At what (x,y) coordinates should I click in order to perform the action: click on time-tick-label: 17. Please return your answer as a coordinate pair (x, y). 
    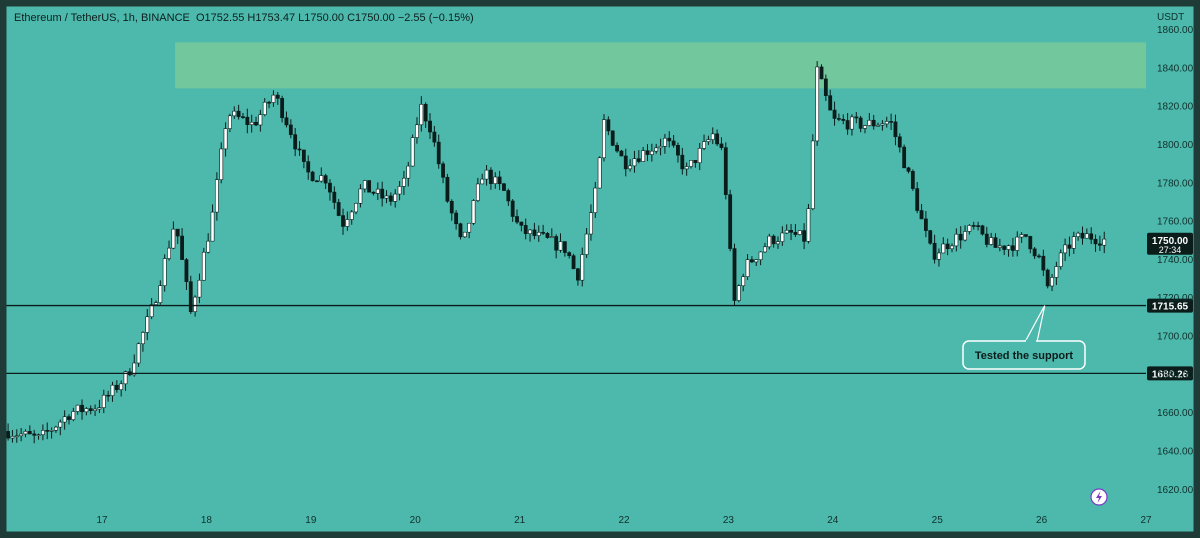
    Looking at the image, I should click on (102, 520).